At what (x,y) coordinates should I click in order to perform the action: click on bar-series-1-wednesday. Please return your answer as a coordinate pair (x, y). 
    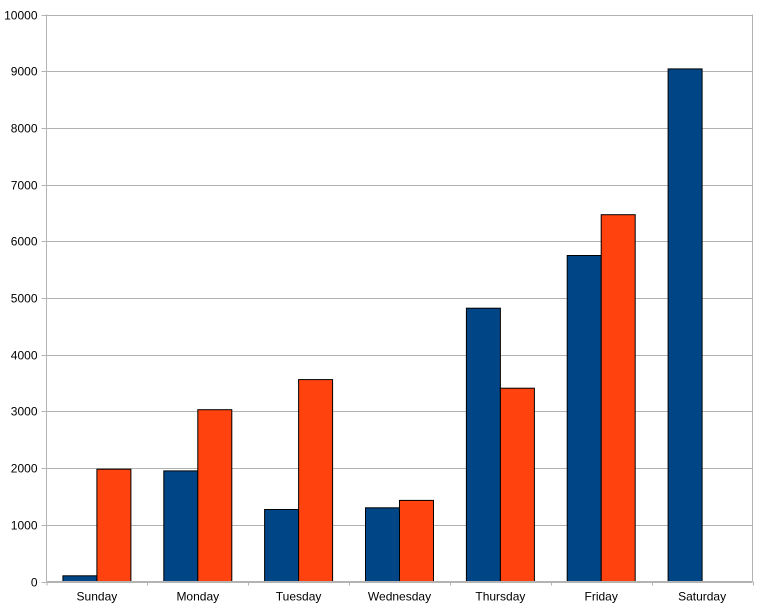
    Looking at the image, I should click on (382, 544).